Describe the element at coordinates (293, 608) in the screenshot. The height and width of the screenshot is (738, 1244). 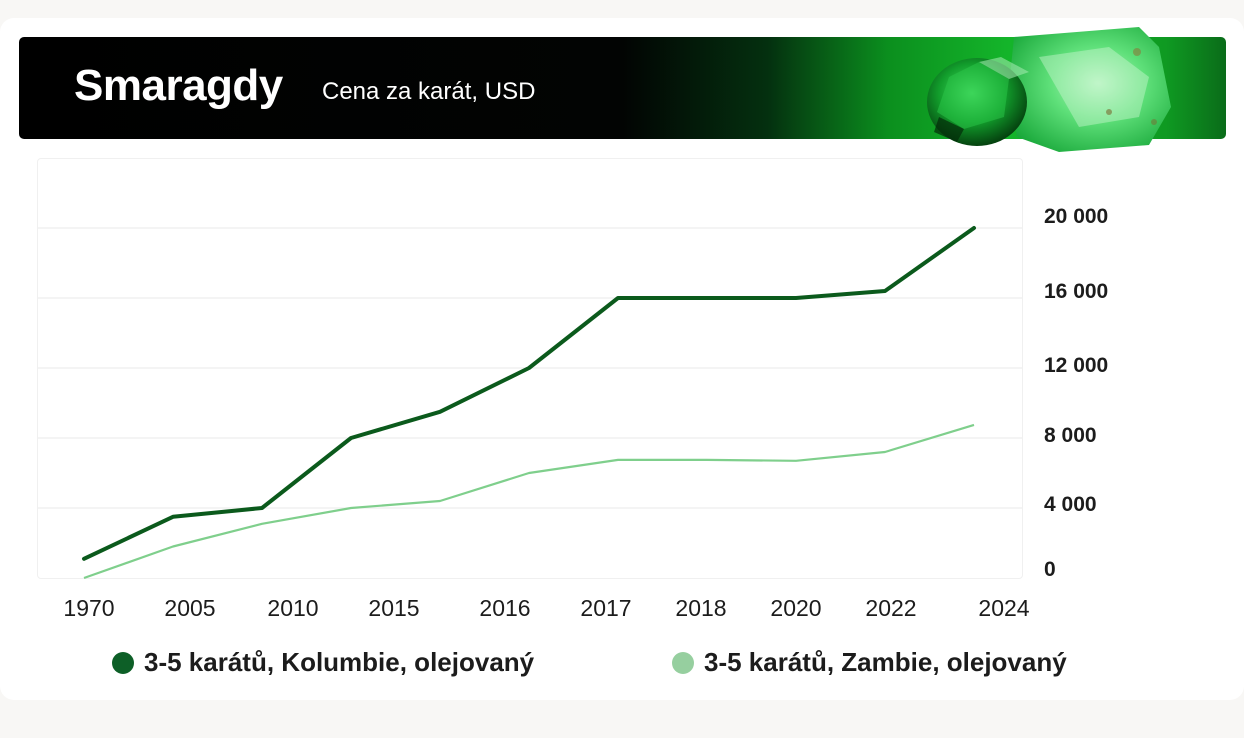
I see `x-tick-label: 2010` at that location.